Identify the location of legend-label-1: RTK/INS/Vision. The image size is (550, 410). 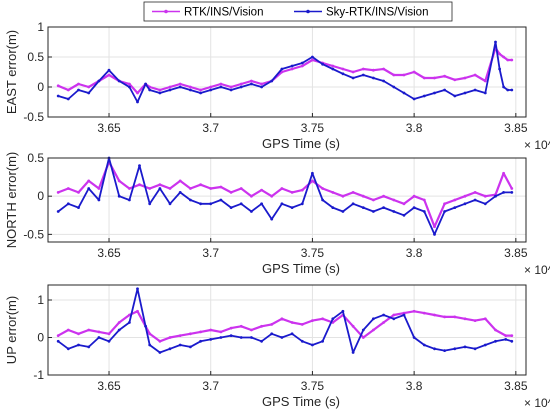
(223, 13).